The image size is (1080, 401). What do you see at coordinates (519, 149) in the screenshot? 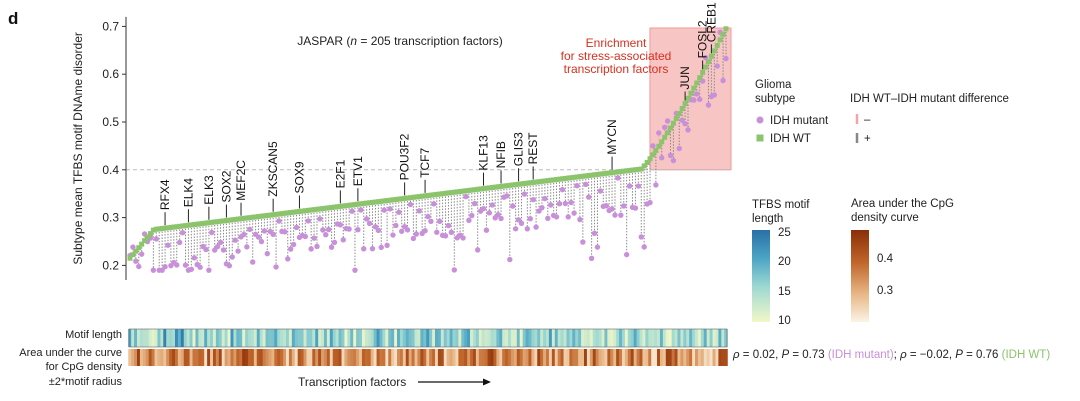
I see `tf-label-glis3: GLIS3` at bounding box center [519, 149].